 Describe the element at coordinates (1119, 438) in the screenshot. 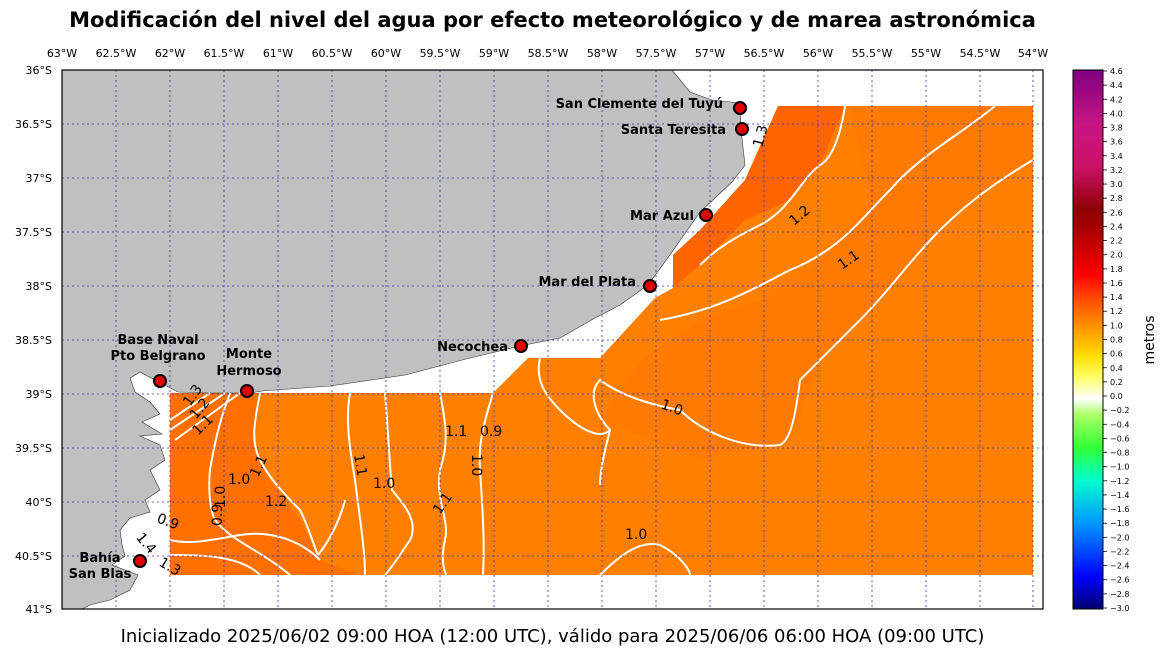

I see `colorbar-tick-label: −0.6` at that location.